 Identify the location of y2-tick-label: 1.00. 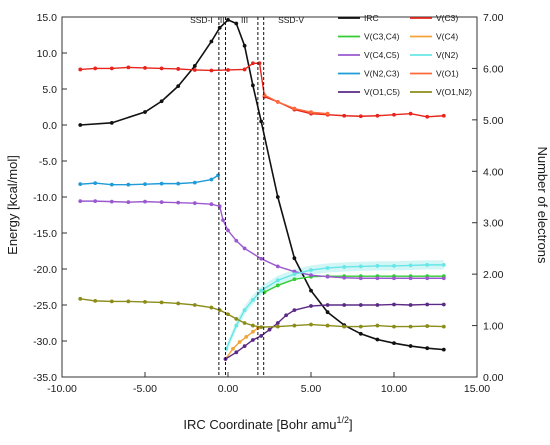
(493, 327).